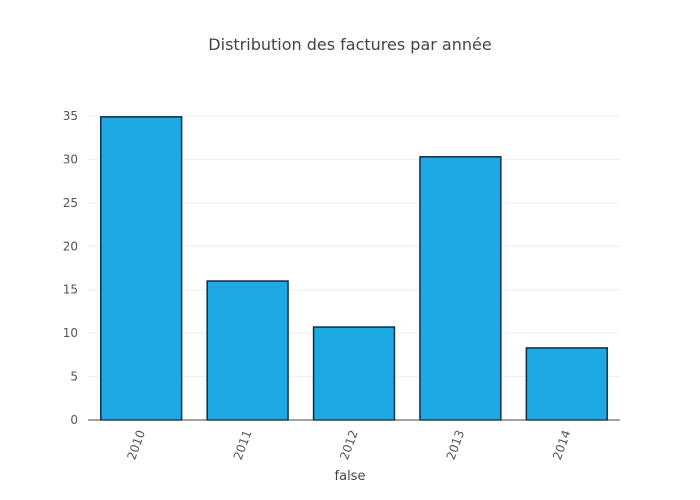 The image size is (700, 500). Describe the element at coordinates (74, 377) in the screenshot. I see `y-tick-label: 5` at that location.